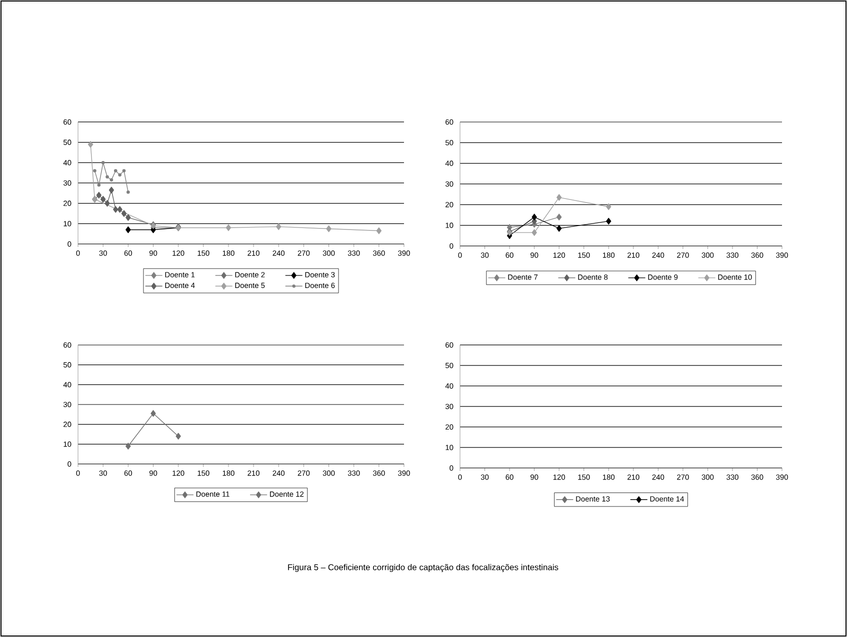 Image resolution: width=847 pixels, height=637 pixels. Describe the element at coordinates (423, 568) in the screenshot. I see `text: Figura 5 – Coeficiente corrigido de captação das focalizações intestinais` at that location.